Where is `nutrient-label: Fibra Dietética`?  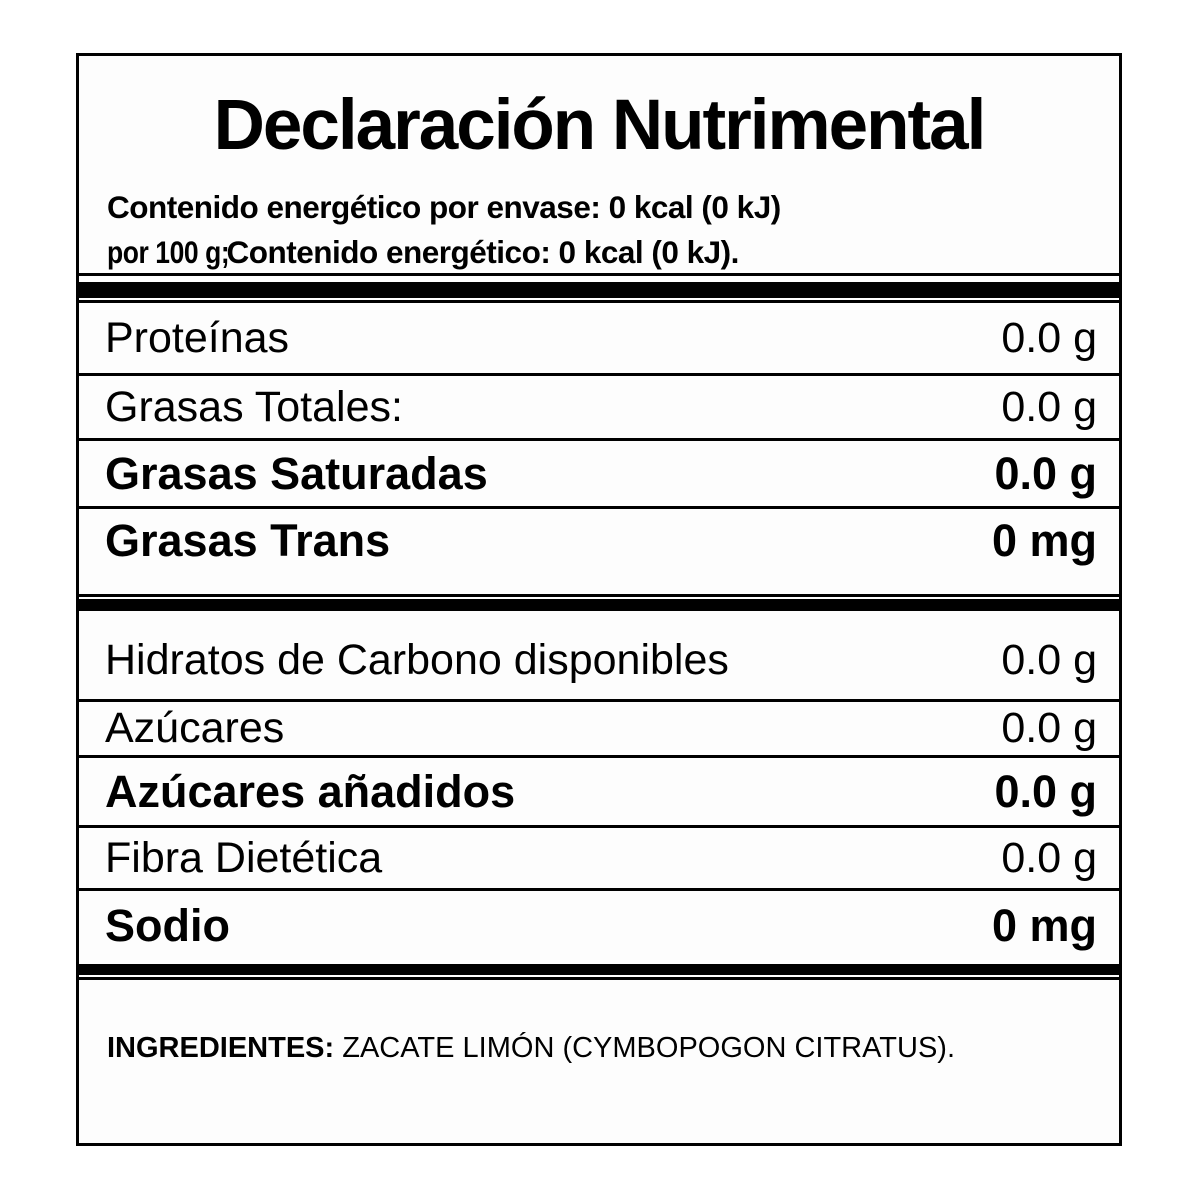
nutrient-label: Fibra Dietética is located at coordinates (244, 857).